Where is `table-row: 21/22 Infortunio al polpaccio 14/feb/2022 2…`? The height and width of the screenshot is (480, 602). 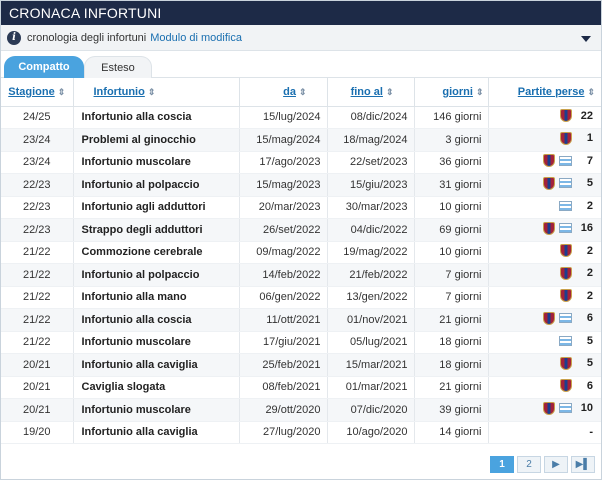
table-row: 21/22 Infortunio al polpaccio 14/feb/2022 2… is located at coordinates (301, 275).